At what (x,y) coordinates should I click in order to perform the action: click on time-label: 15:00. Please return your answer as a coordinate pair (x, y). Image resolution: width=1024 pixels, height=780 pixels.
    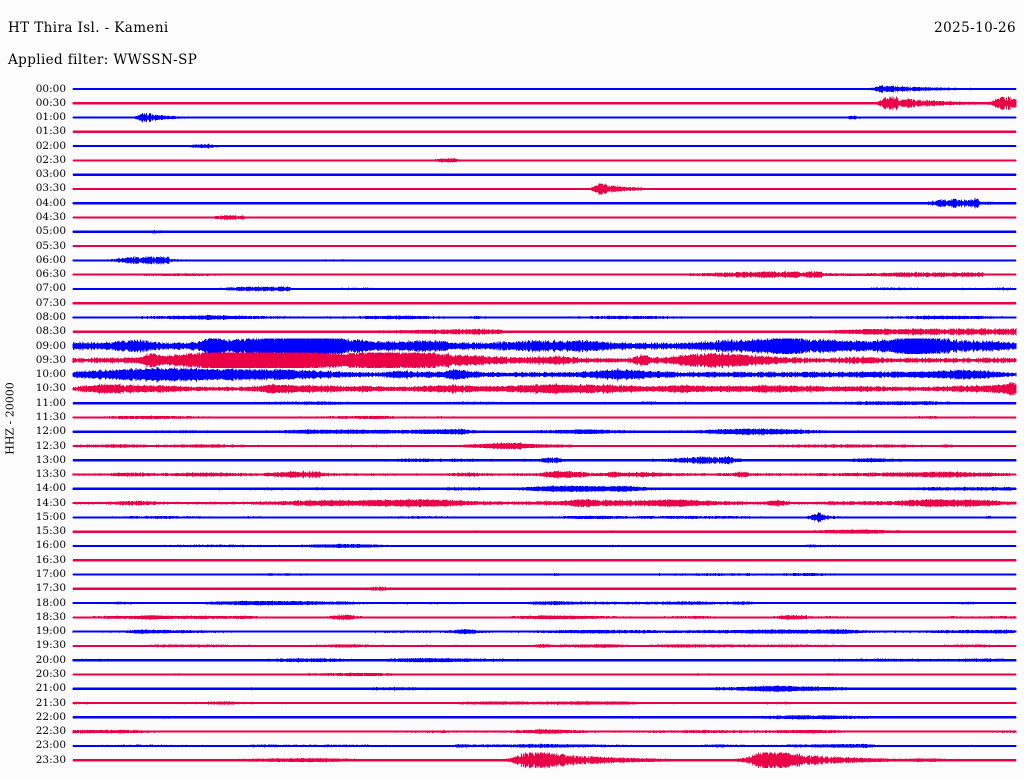
    Looking at the image, I should click on (50, 516).